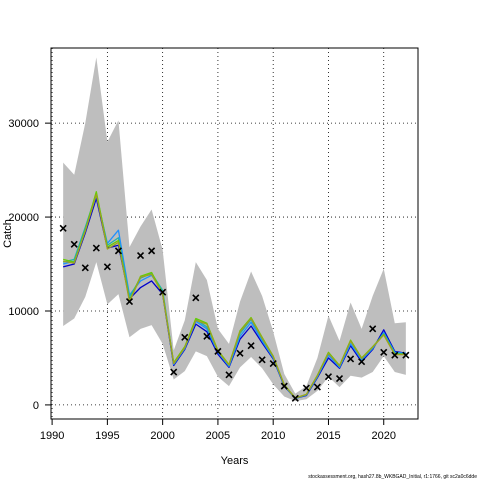 This screenshot has width=480, height=480. Describe the element at coordinates (162, 436) in the screenshot. I see `x-tick-label: 2000` at that location.